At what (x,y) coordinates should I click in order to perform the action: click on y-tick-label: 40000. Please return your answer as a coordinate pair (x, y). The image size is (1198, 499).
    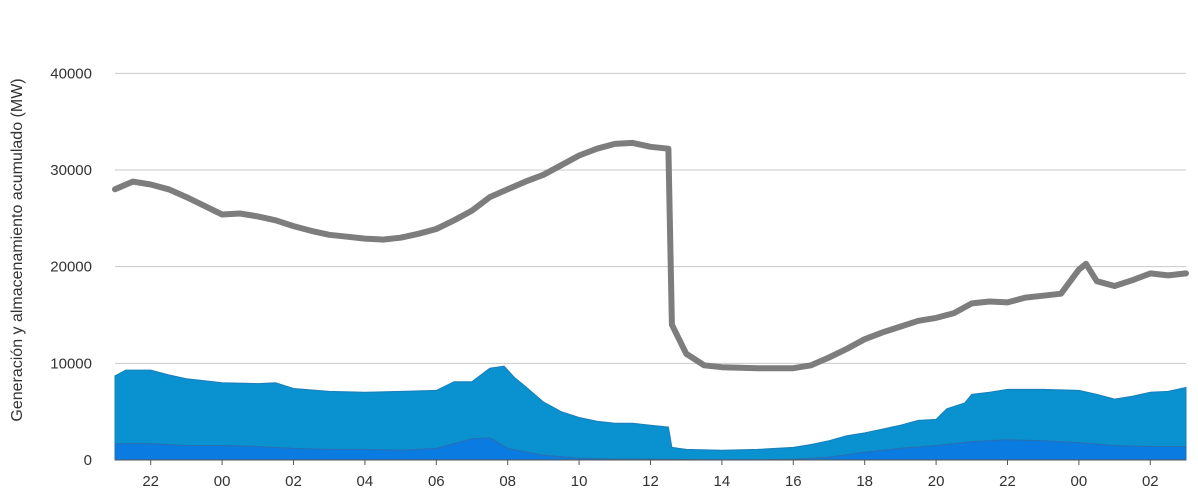
    Looking at the image, I should click on (71, 73).